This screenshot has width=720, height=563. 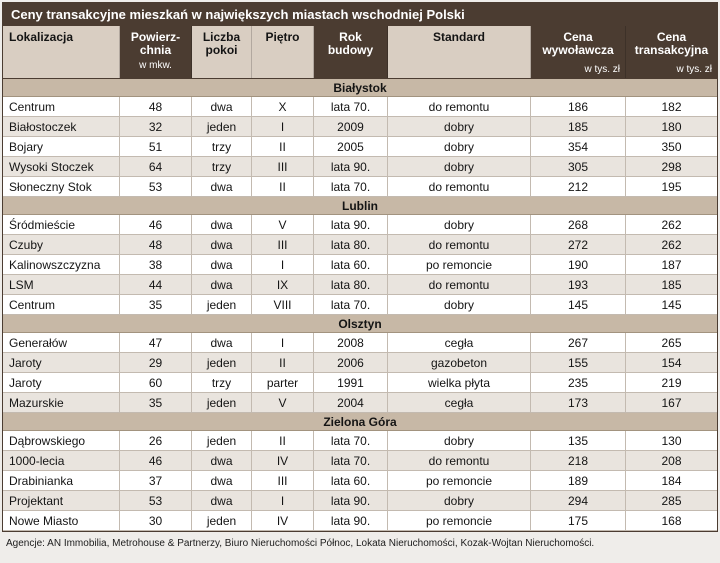 What do you see at coordinates (578, 461) in the screenshot?
I see `cell-cena-wywolawcza: 218` at bounding box center [578, 461].